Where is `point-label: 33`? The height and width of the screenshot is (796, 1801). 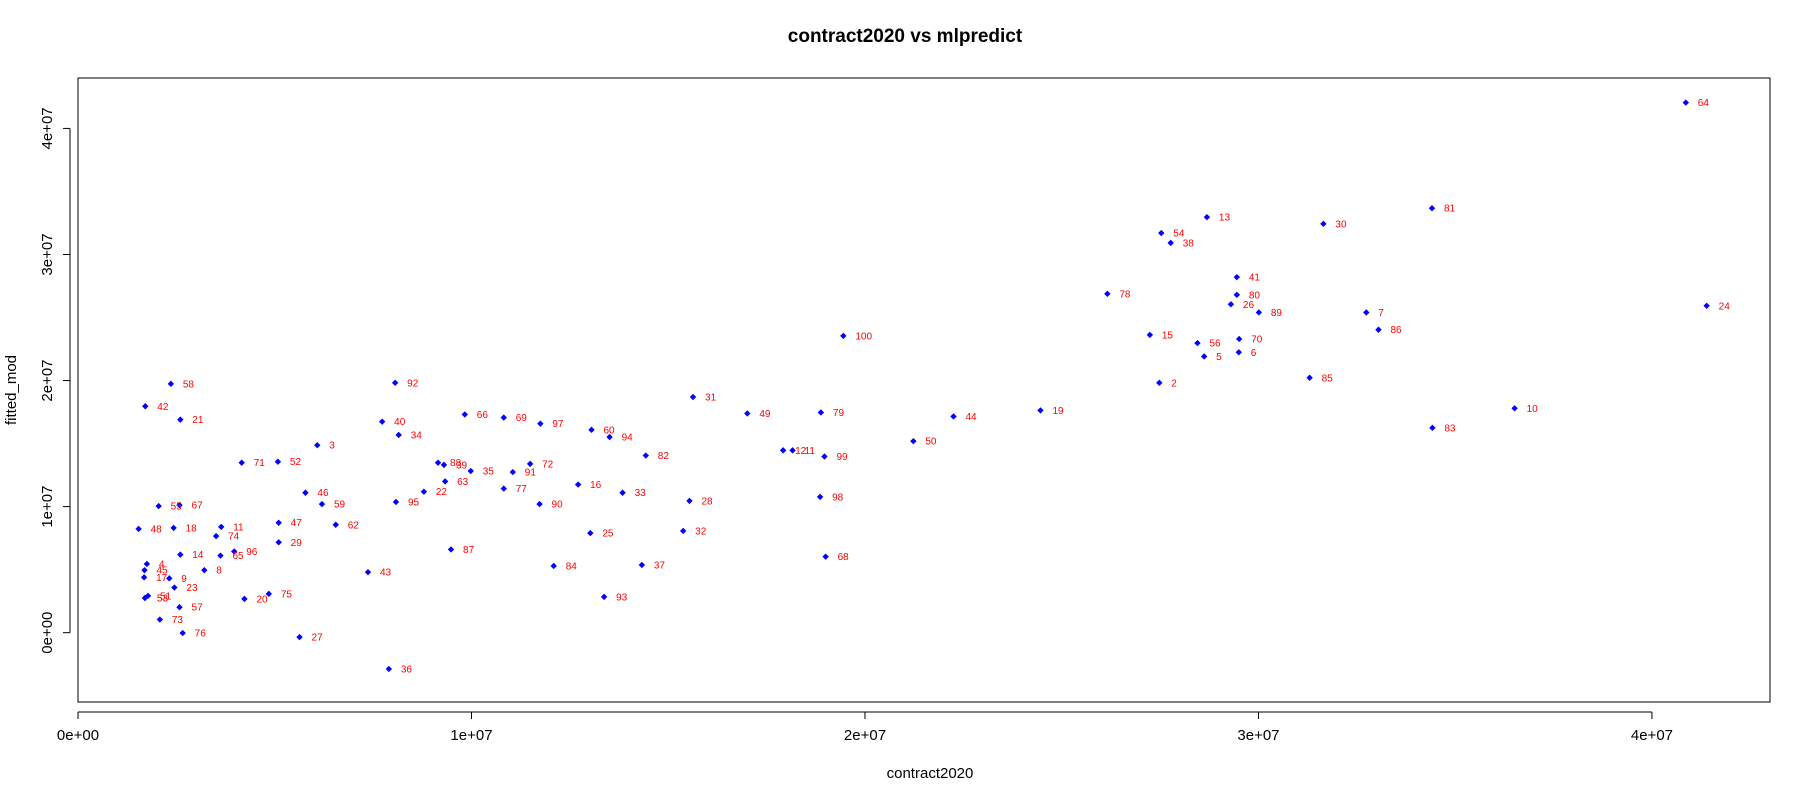
point-label: 33 is located at coordinates (641, 493).